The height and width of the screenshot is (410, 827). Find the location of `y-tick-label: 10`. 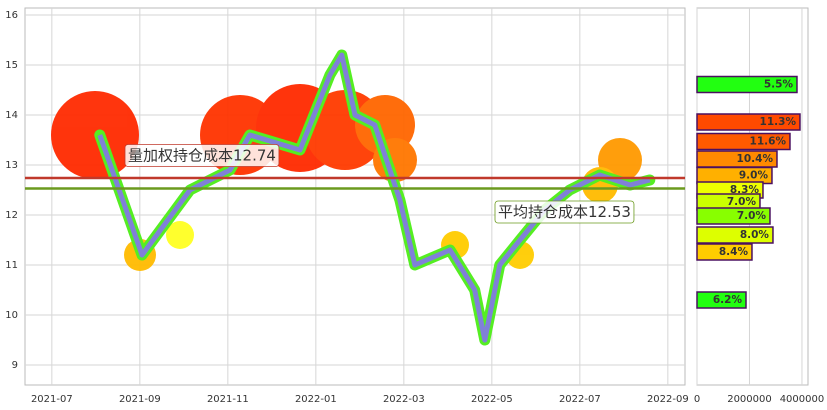

y-tick-label: 10 is located at coordinates (11, 315).